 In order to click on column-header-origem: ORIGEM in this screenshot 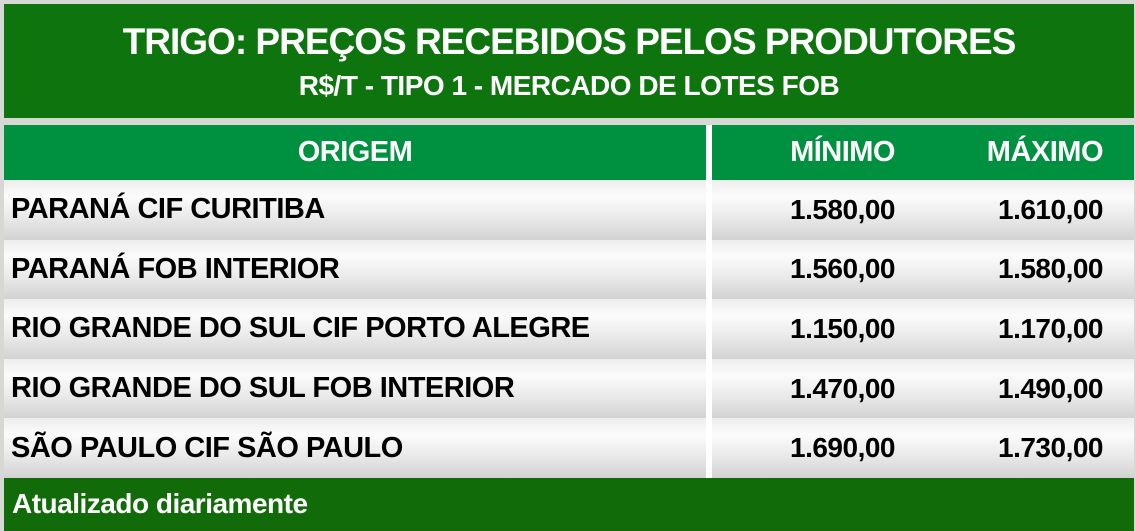, I will do `click(355, 152)`.